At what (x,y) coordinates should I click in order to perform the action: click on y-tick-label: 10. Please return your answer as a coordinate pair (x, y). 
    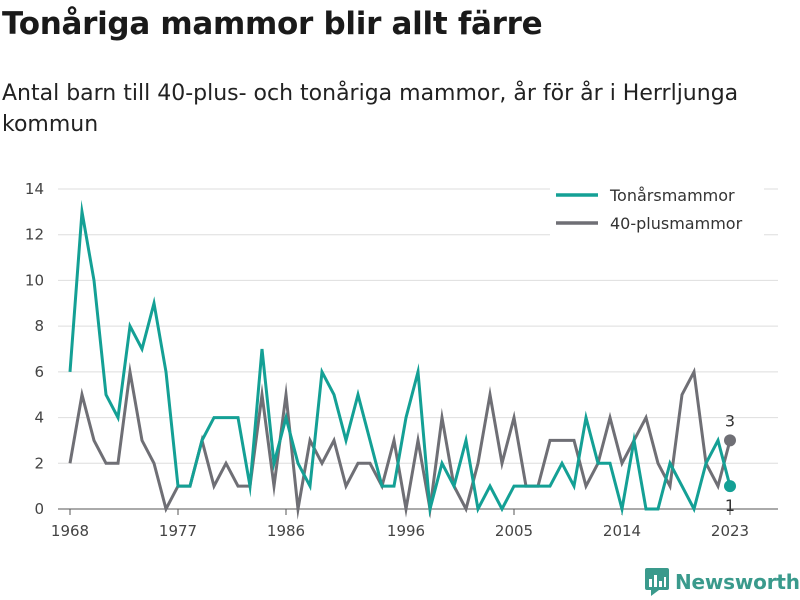
    Looking at the image, I should click on (34, 280).